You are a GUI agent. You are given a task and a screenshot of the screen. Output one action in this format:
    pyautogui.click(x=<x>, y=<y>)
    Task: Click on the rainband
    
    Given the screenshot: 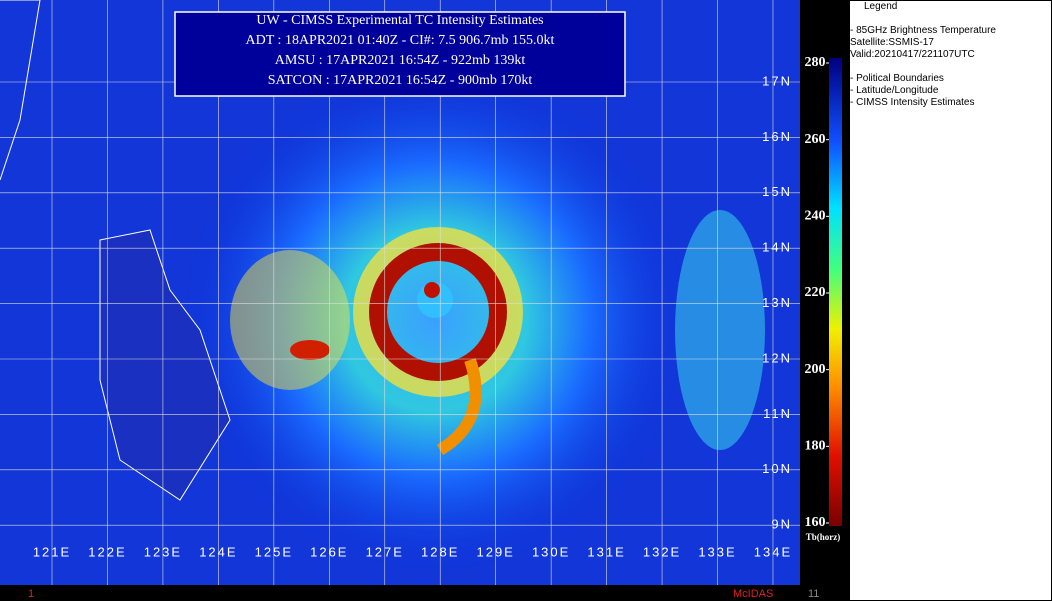 What is the action you would take?
    pyautogui.click(x=720, y=330)
    